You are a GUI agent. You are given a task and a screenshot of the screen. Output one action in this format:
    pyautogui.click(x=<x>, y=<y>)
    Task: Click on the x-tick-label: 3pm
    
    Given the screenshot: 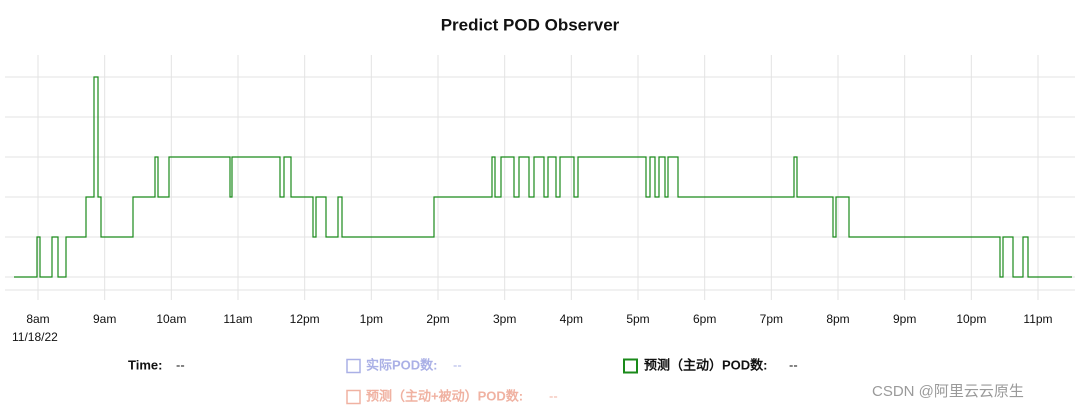 What is the action you would take?
    pyautogui.click(x=504, y=319)
    